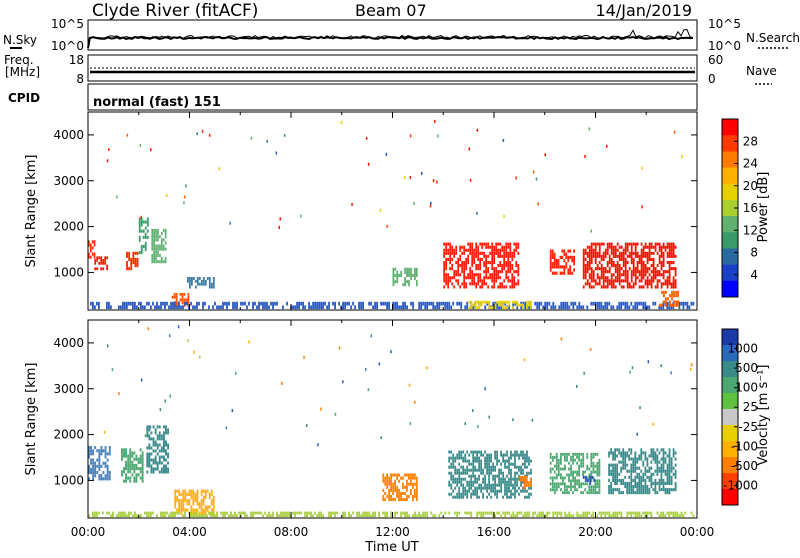  I want to click on power-ytick-label: 4000, so click(68, 135).